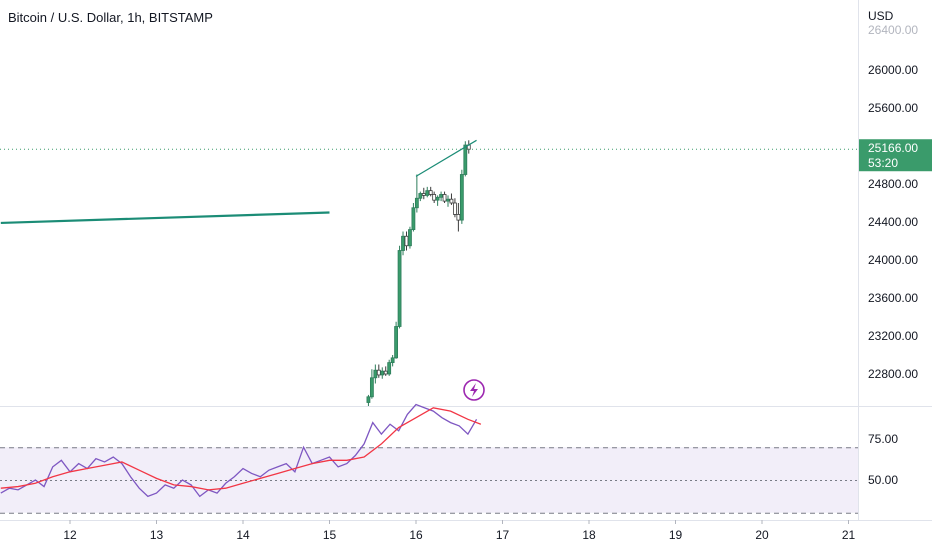 The image size is (932, 555). I want to click on time-tick-label: 14, so click(243, 535).